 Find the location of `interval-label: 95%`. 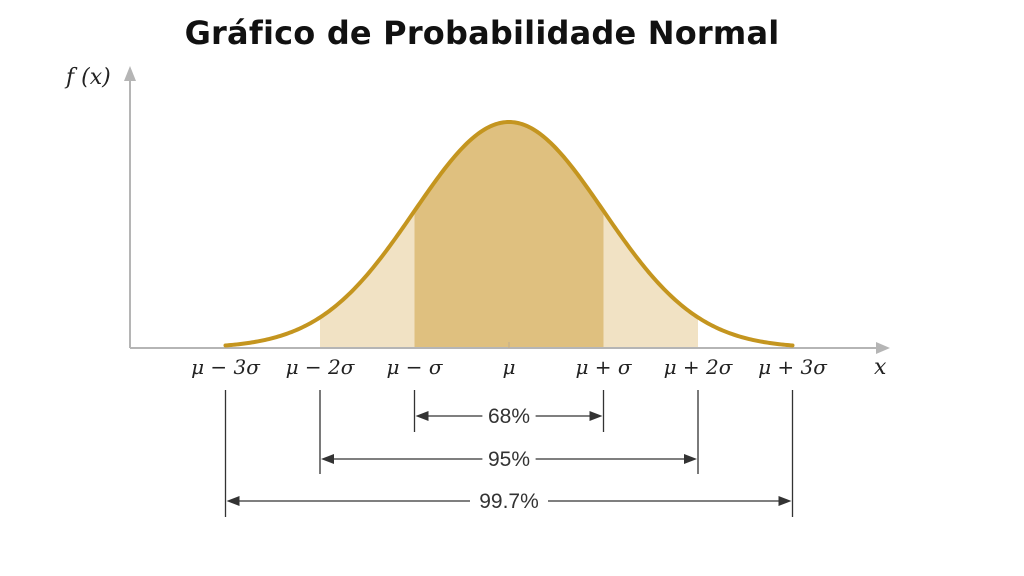

interval-label: 95% is located at coordinates (509, 459).